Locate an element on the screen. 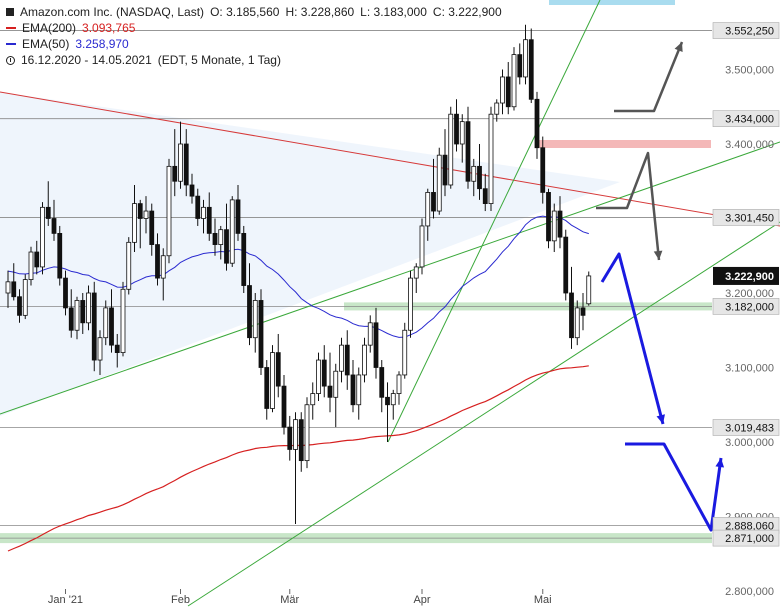 The width and height of the screenshot is (780, 608). legend-ema200-label: EMA(200) is located at coordinates (49, 28).